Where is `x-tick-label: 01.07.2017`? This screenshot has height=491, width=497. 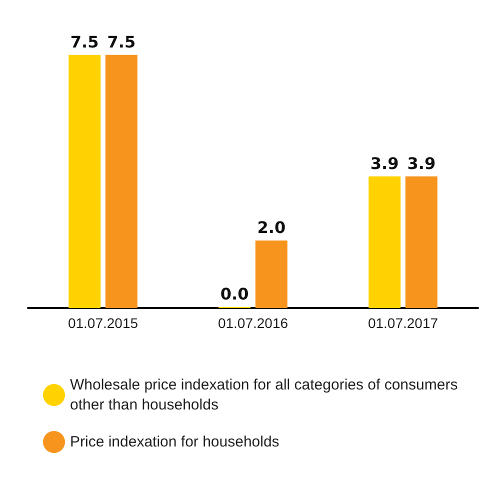
x-tick-label: 01.07.2017 is located at coordinates (403, 323).